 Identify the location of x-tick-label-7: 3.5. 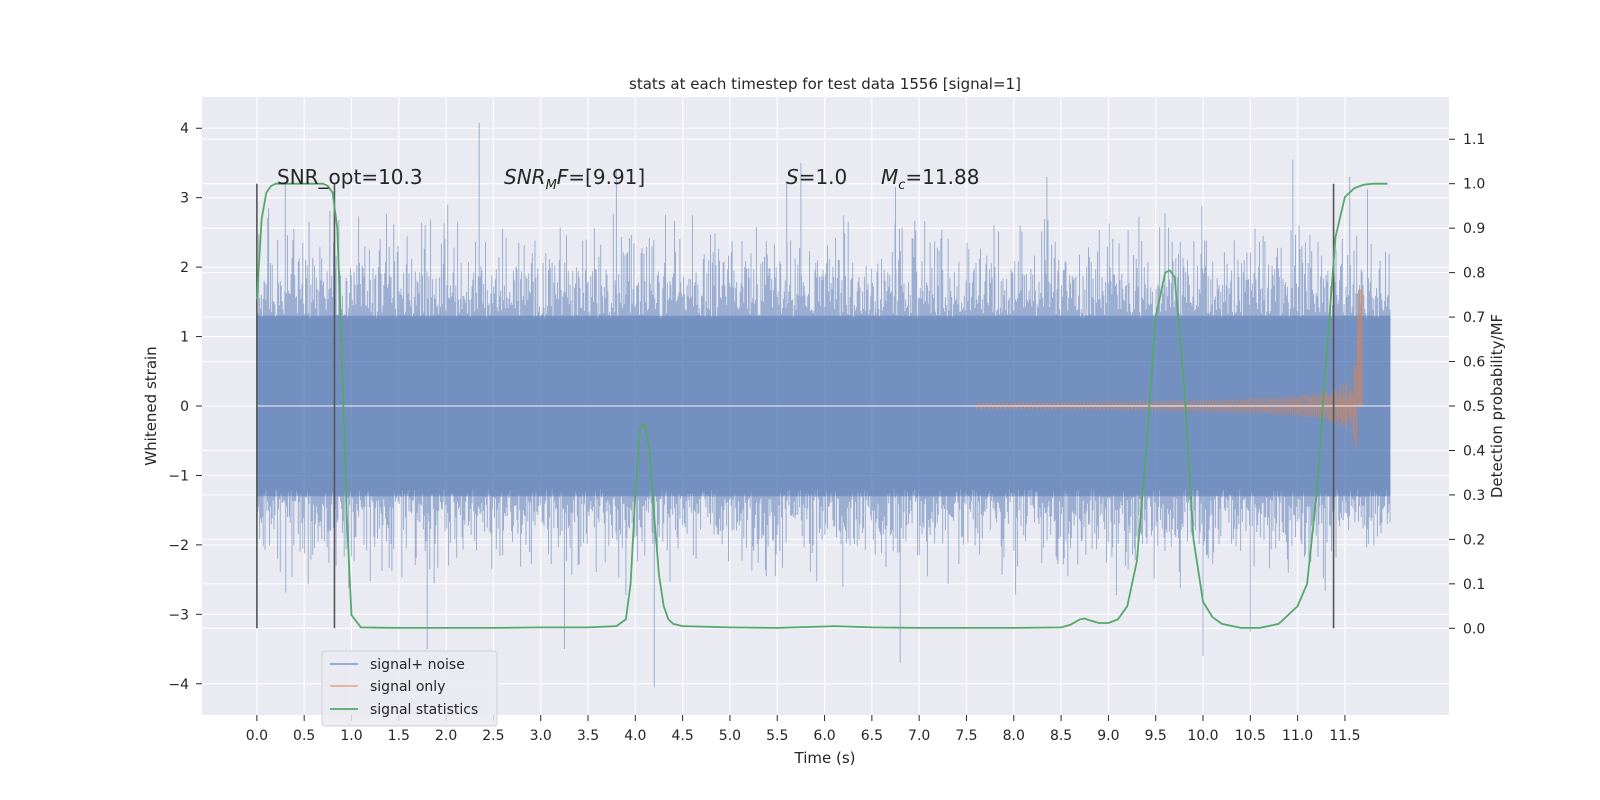
(588, 736).